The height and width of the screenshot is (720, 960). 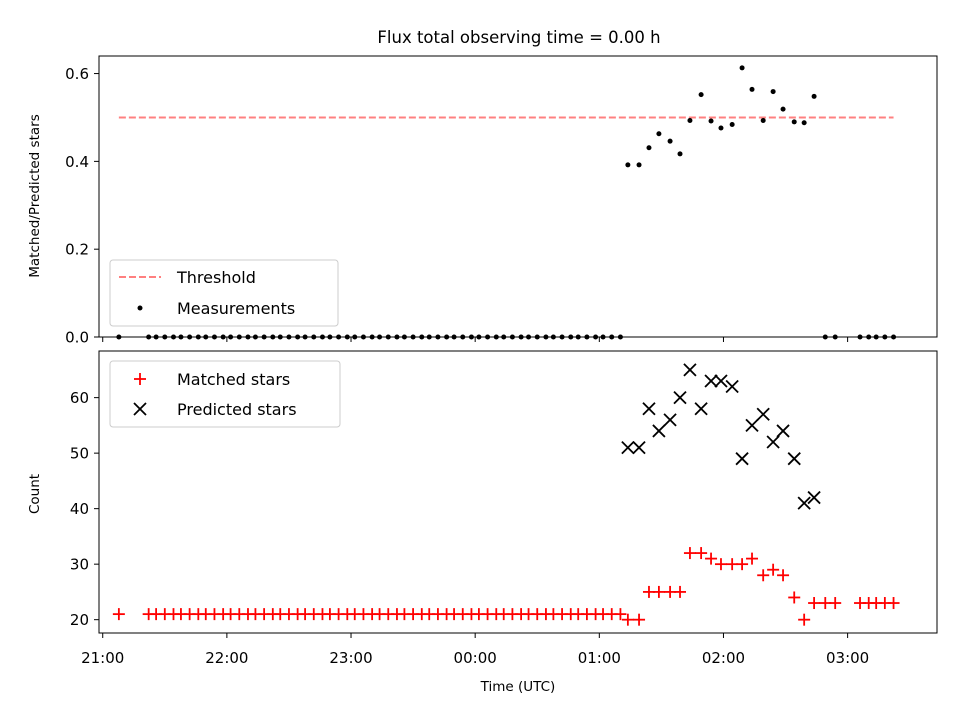 I want to click on predicted-legend-swatch, so click(x=140, y=409).